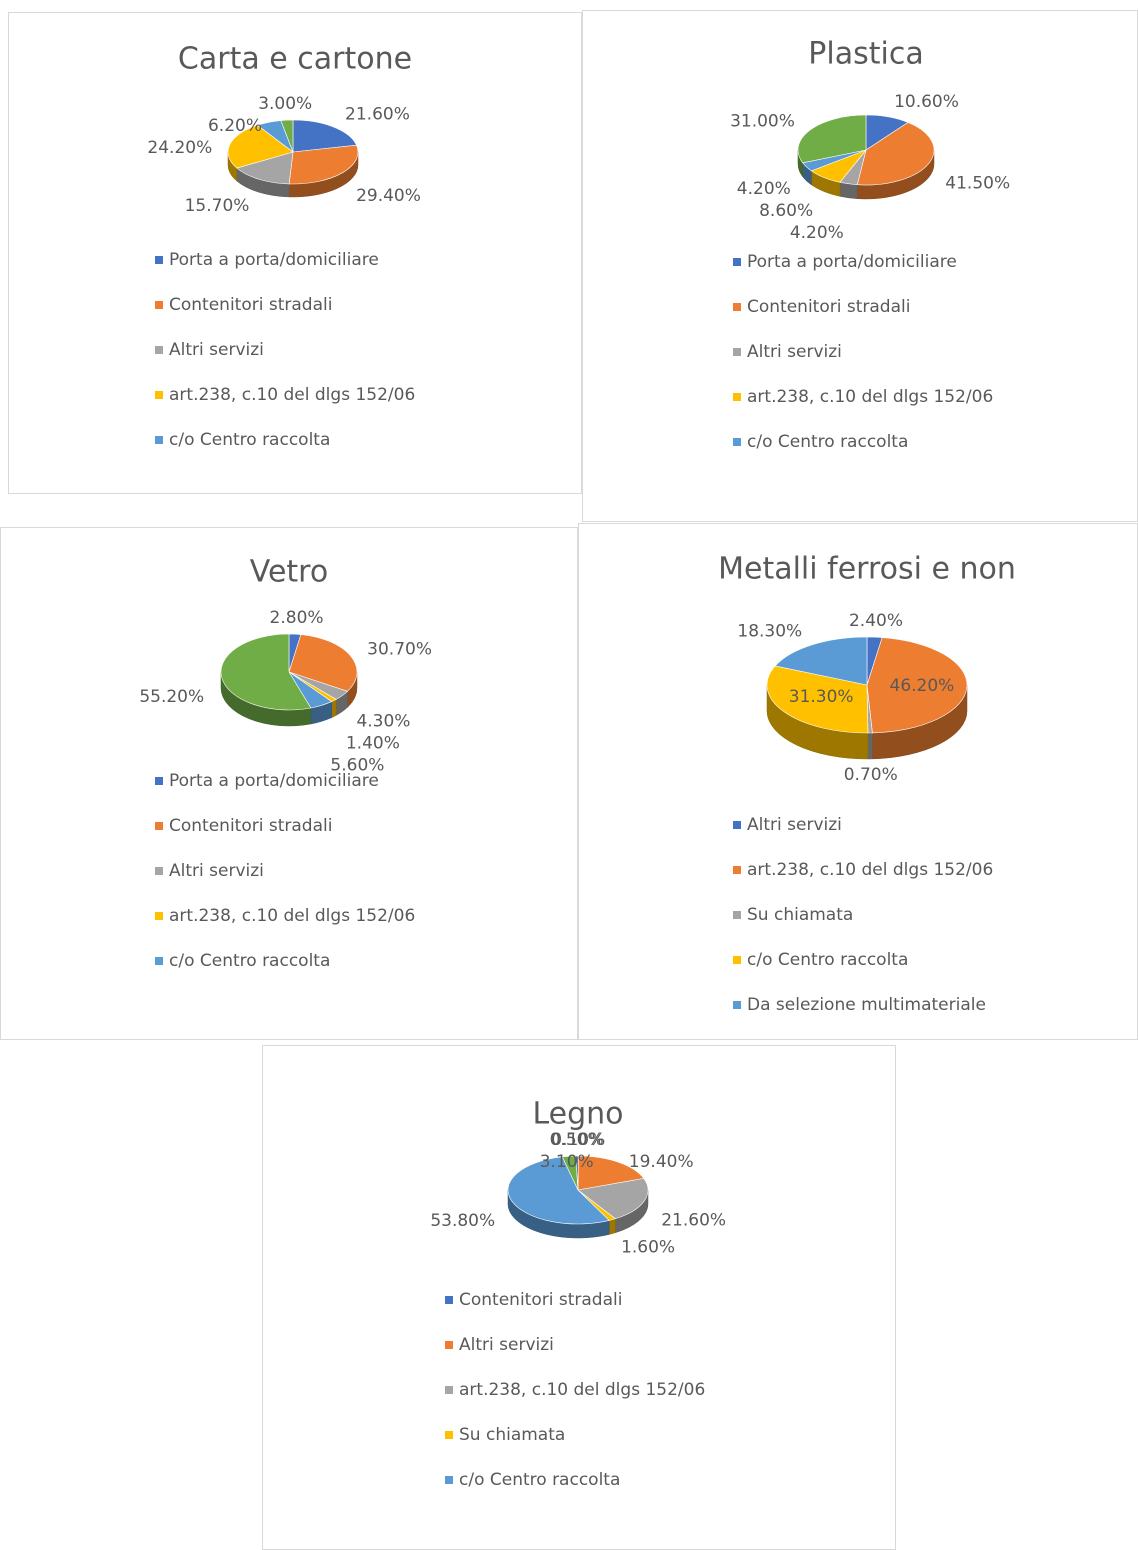 The width and height of the screenshot is (1138, 1550). I want to click on data-label: 6.20%, so click(235, 126).